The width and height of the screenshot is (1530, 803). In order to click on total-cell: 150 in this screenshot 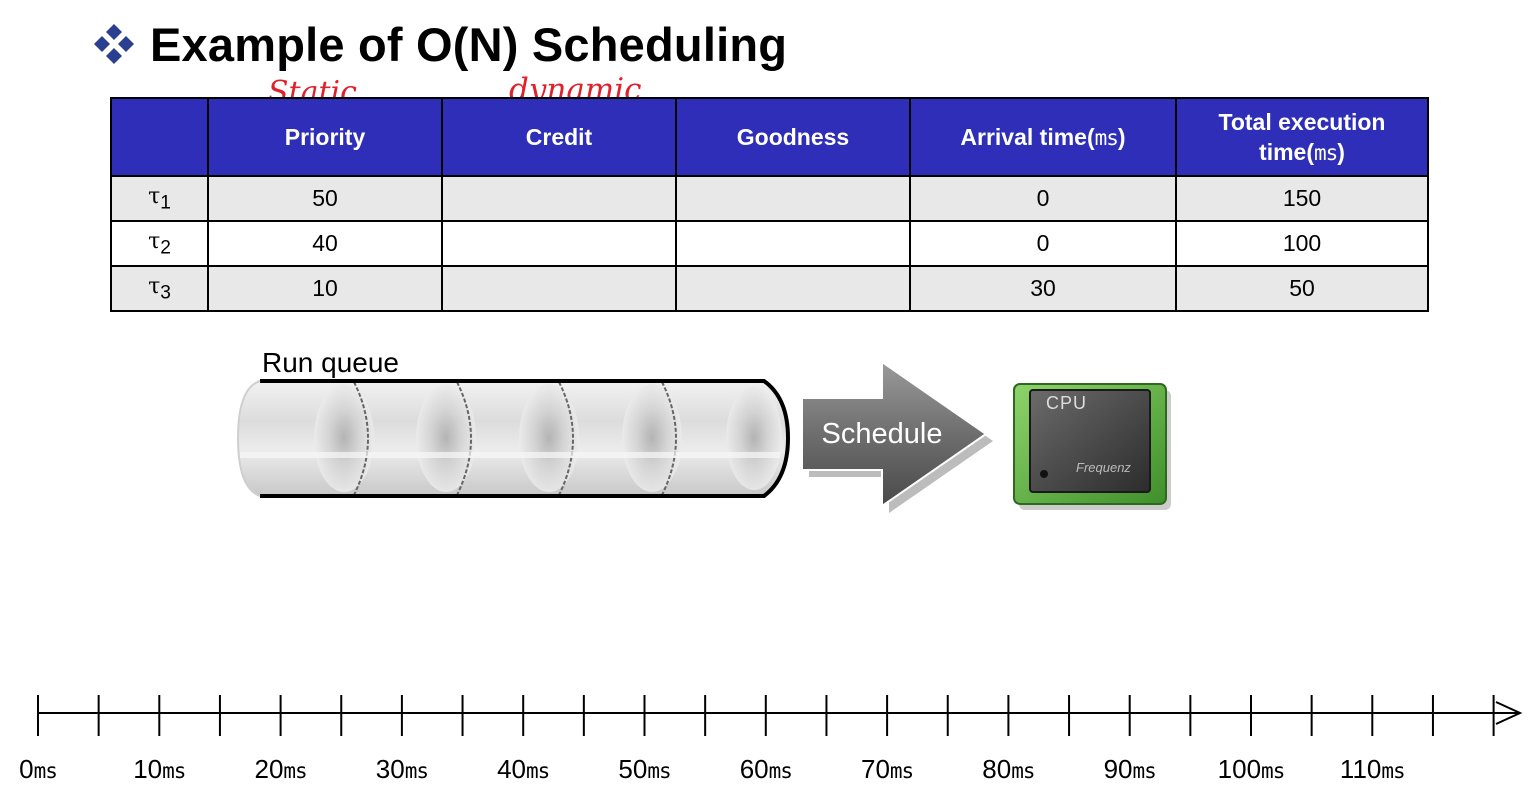, I will do `click(1302, 198)`.